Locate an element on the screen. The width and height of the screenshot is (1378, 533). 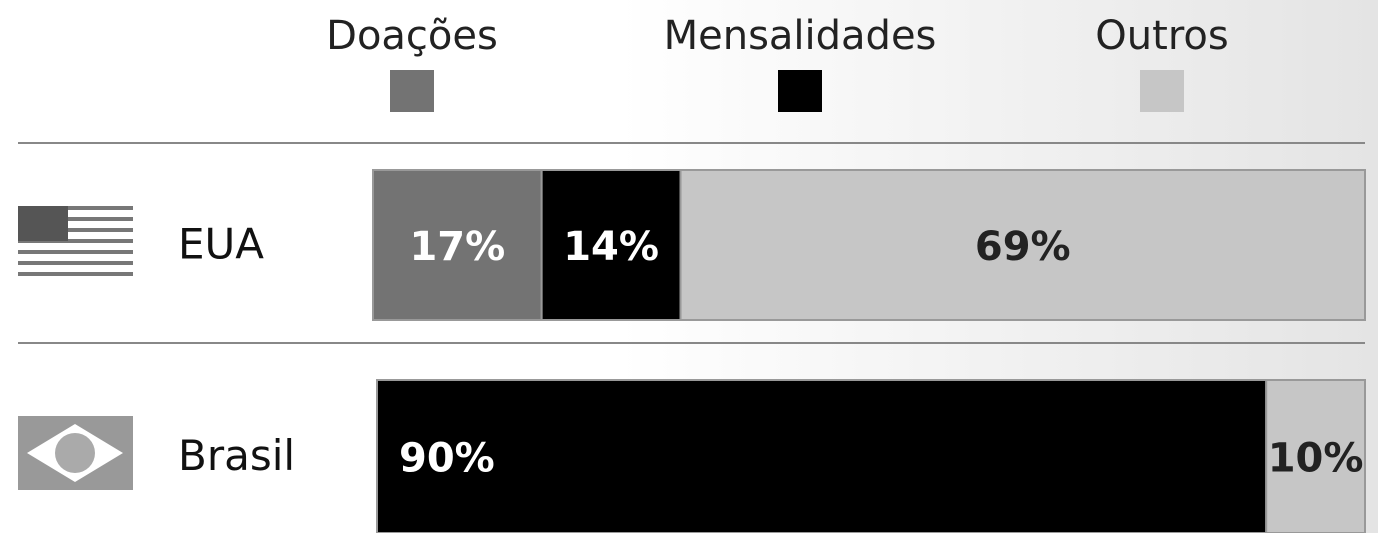
value-label: 14% is located at coordinates (611, 247).